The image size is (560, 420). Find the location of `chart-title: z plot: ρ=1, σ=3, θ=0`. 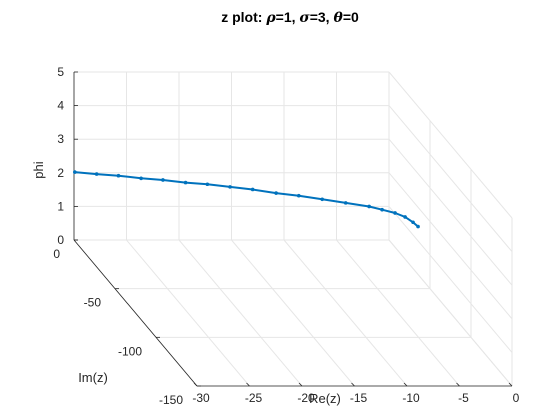

chart-title: z plot: ρ=1, σ=3, θ=0 is located at coordinates (290, 17).